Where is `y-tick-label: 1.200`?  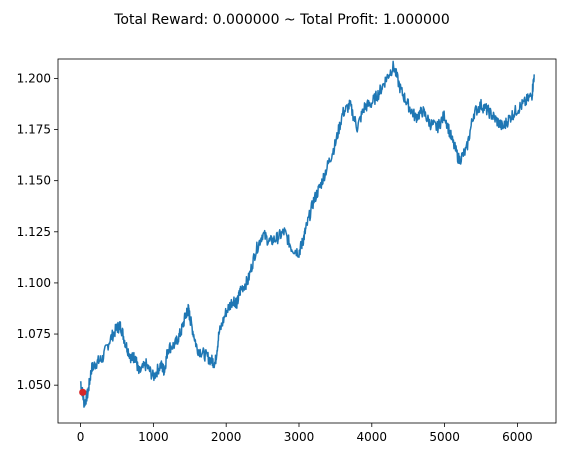
y-tick-label: 1.200 is located at coordinates (34, 78).